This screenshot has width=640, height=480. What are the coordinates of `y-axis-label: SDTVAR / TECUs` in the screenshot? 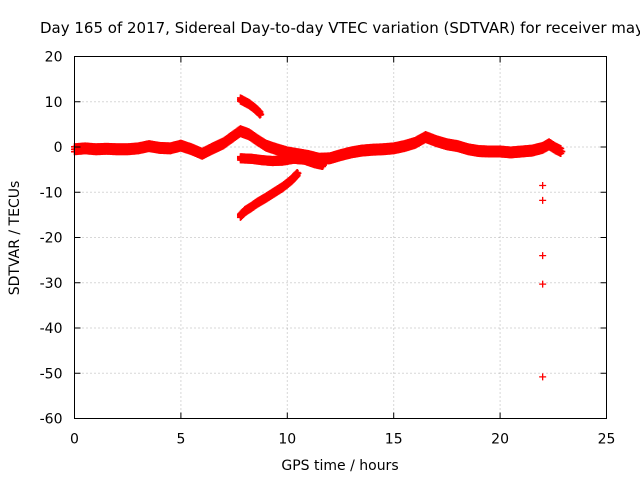 It's located at (15, 238).